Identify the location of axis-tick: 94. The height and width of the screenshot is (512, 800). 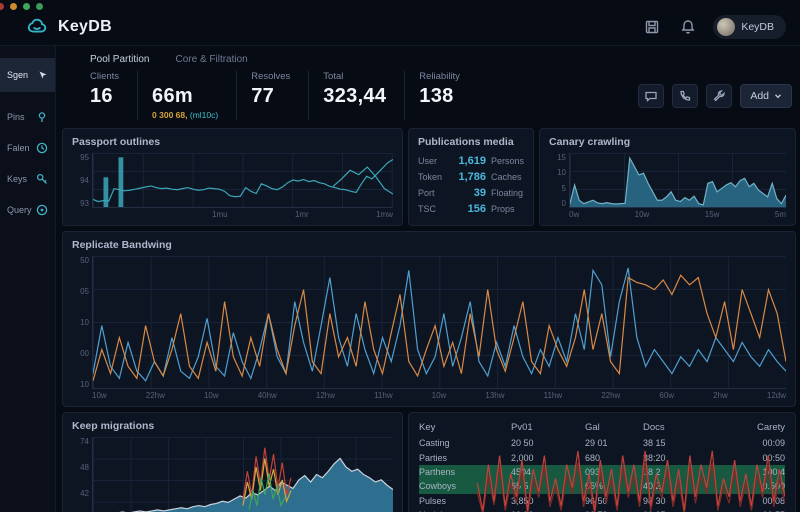
(84, 180).